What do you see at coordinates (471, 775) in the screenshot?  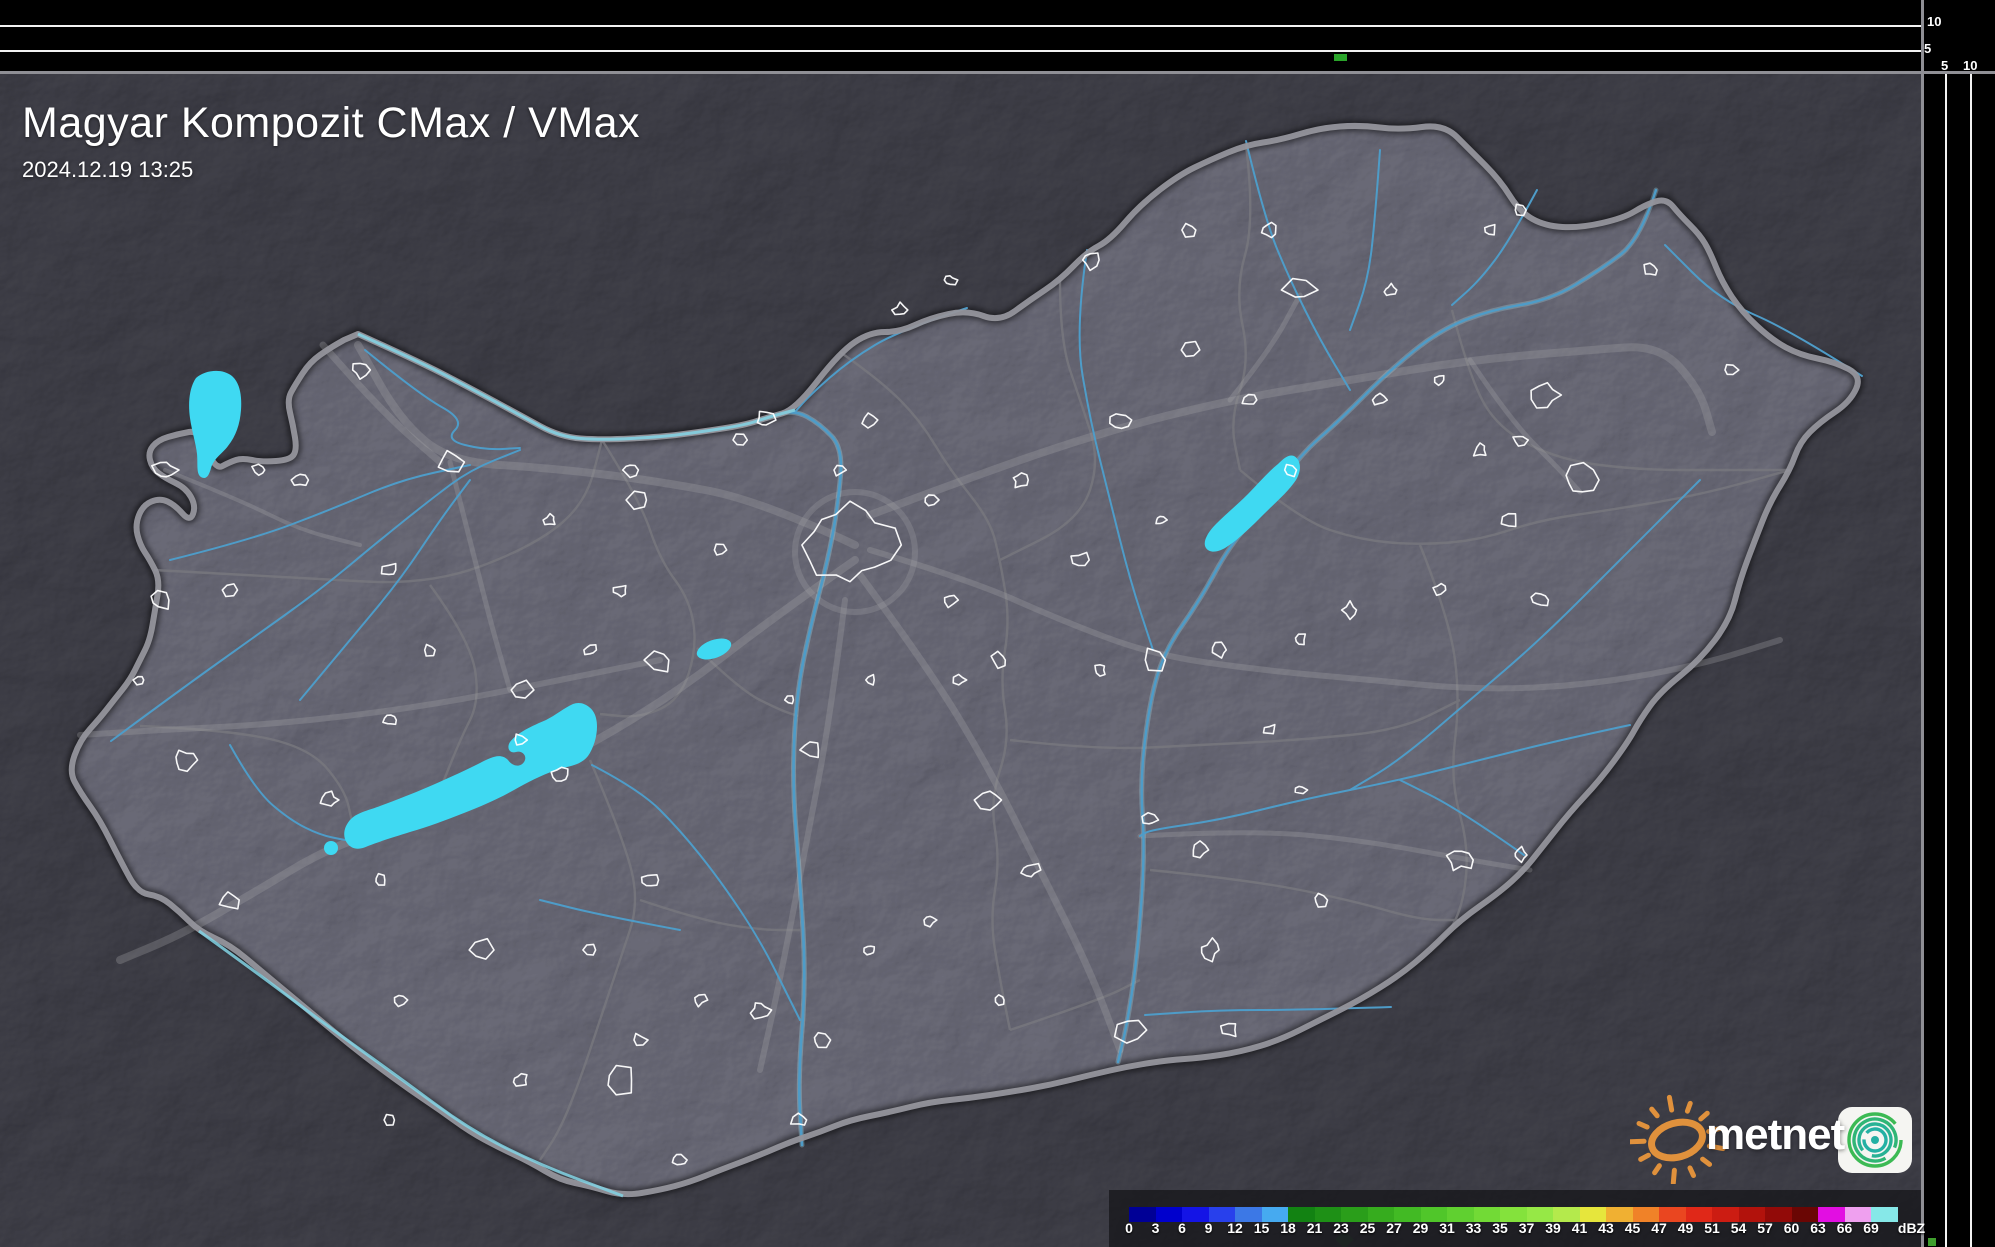 I see `lake-balaton` at bounding box center [471, 775].